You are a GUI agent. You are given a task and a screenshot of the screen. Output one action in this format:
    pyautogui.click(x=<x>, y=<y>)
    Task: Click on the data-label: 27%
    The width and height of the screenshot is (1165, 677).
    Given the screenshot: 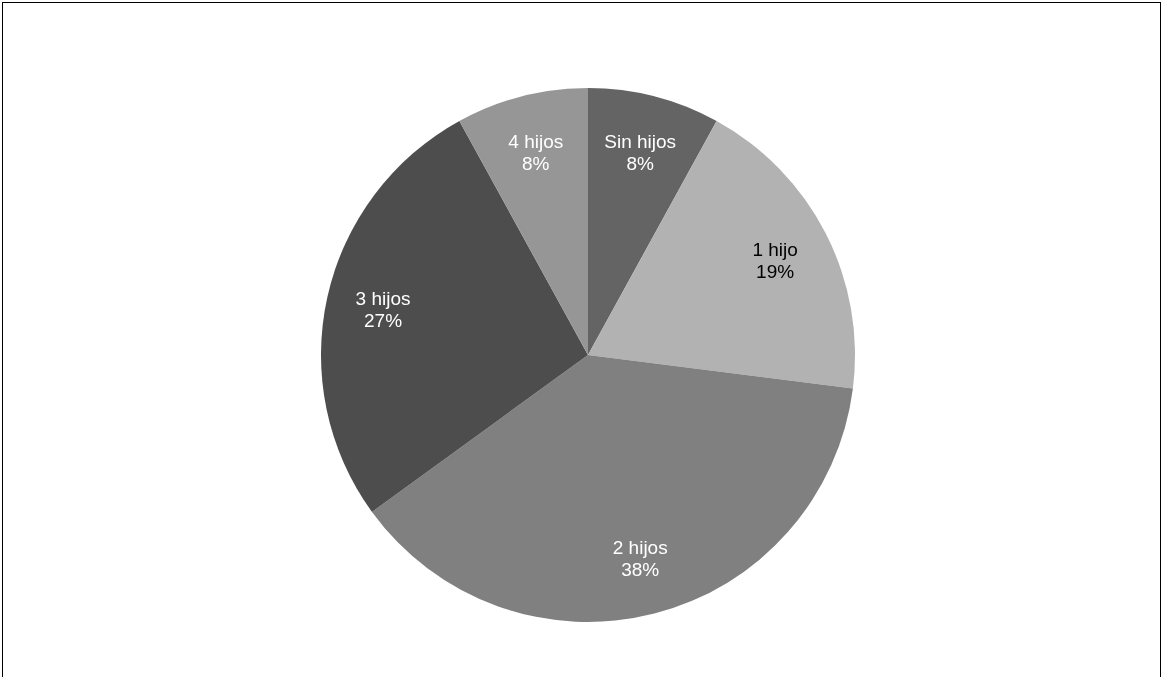 What is the action you would take?
    pyautogui.click(x=383, y=321)
    